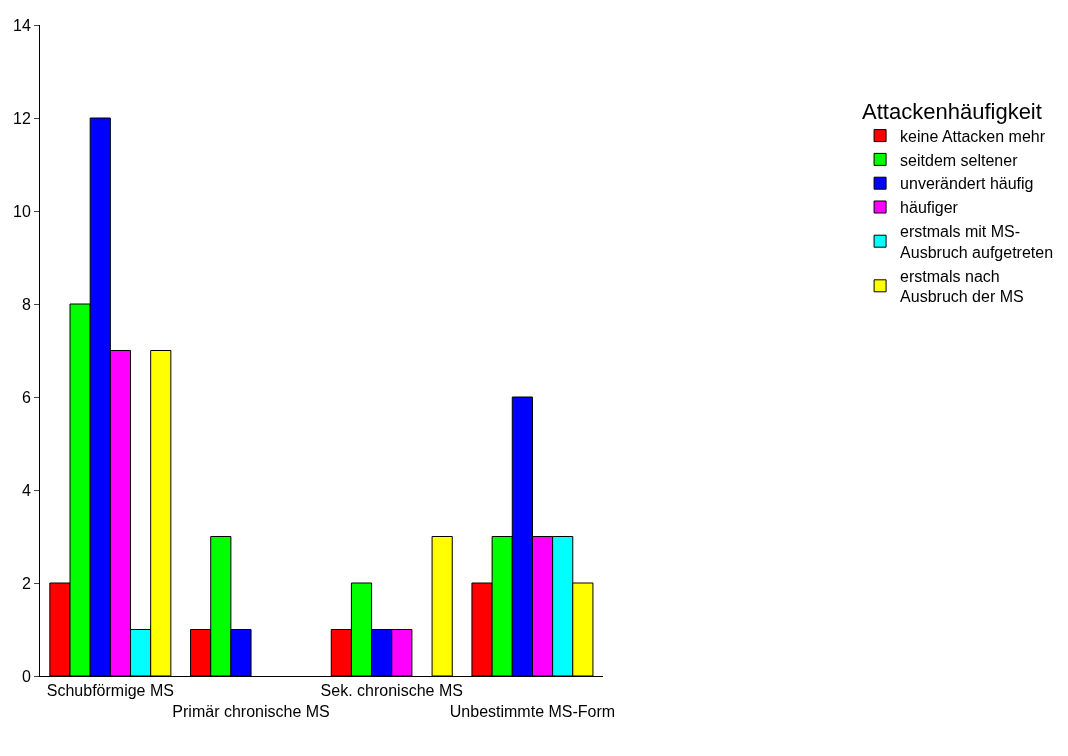  What do you see at coordinates (391, 691) in the screenshot?
I see `x-tick-label: Sek. chronische MS` at bounding box center [391, 691].